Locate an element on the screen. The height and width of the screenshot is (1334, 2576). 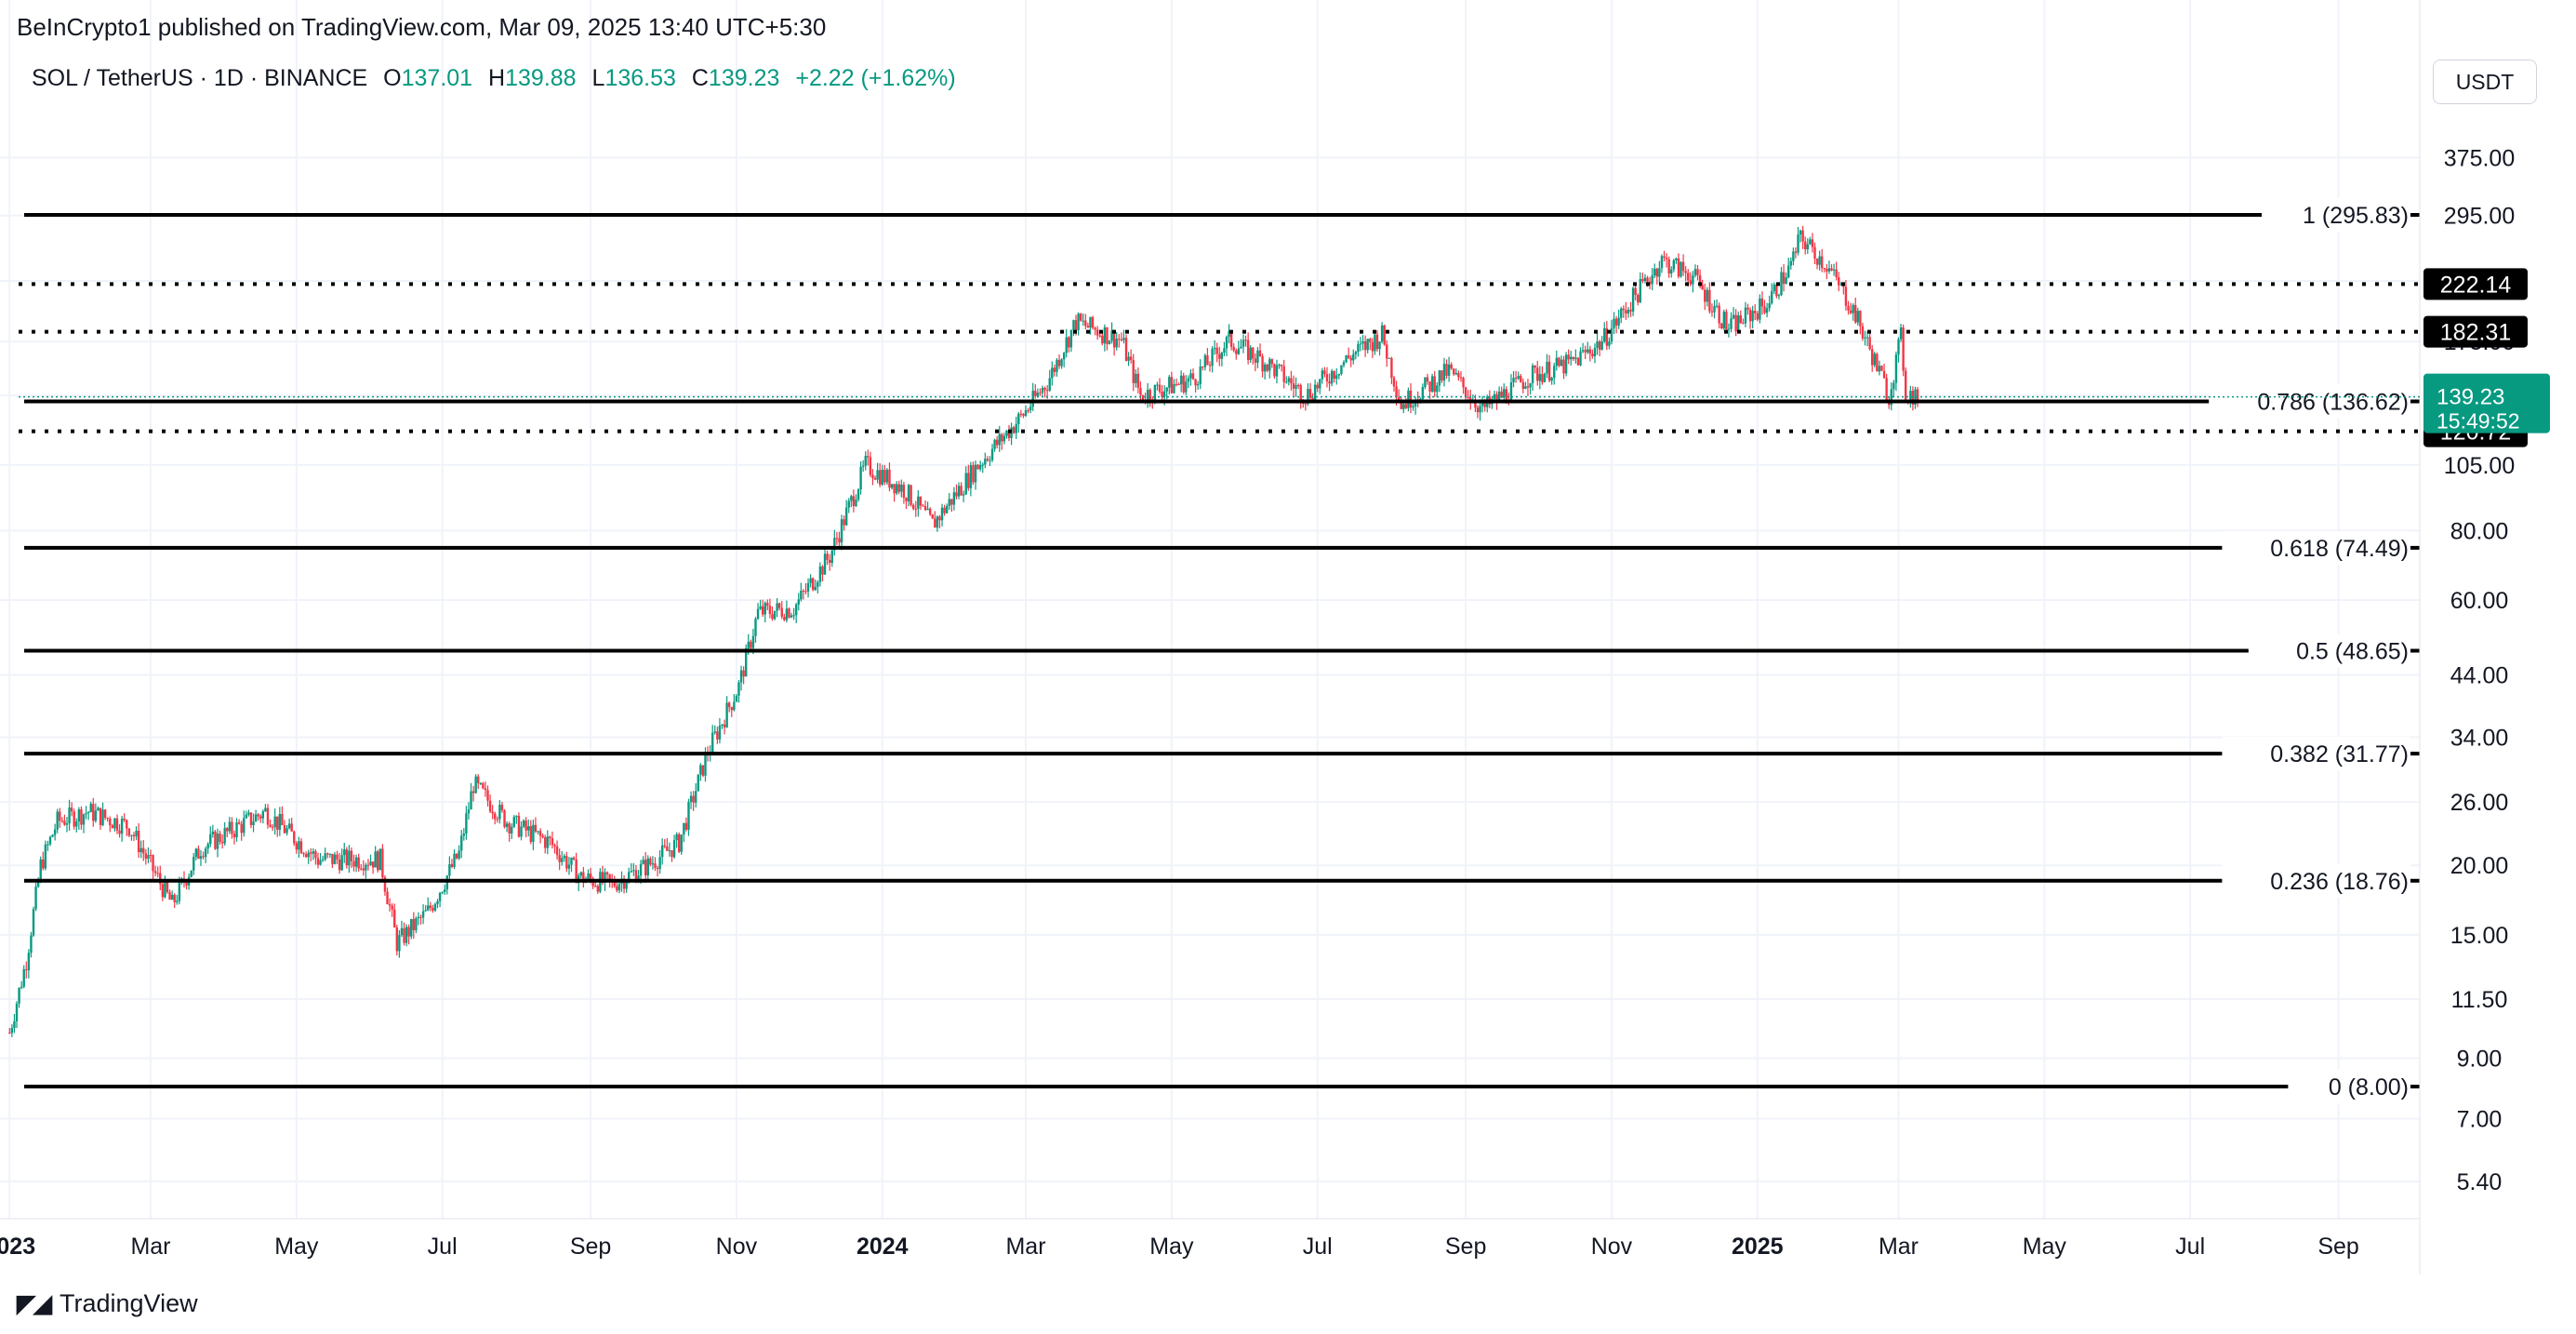
fib-level-line: 0.236 (18.76) is located at coordinates (1222, 881).